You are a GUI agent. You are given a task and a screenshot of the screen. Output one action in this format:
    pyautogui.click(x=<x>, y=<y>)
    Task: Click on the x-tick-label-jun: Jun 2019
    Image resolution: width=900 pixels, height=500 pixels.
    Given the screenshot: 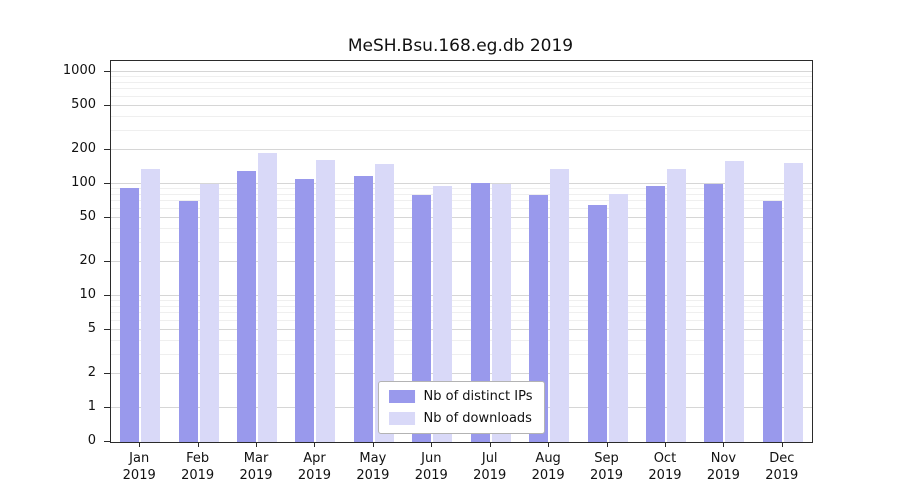 What is the action you would take?
    pyautogui.click(x=431, y=467)
    